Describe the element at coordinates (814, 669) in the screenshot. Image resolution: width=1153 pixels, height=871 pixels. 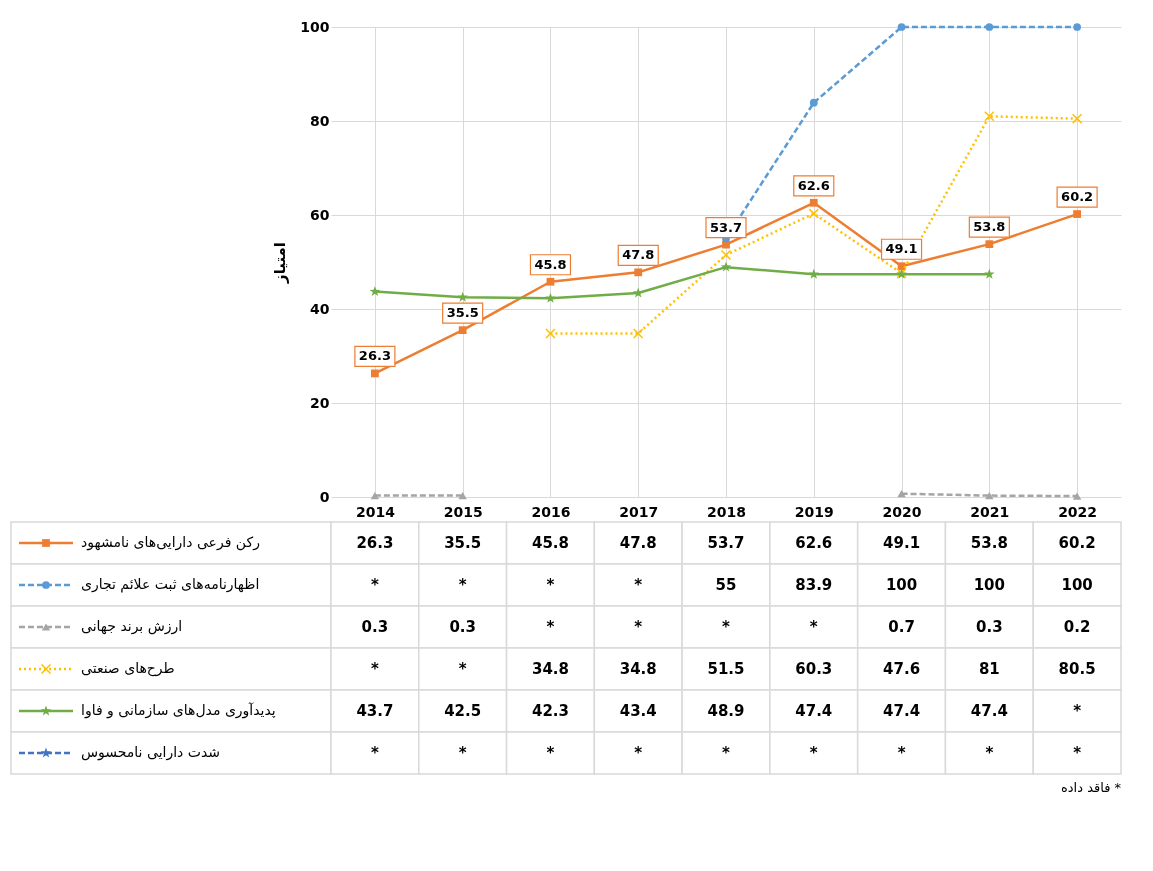
I see `data-label: 60.3` at that location.